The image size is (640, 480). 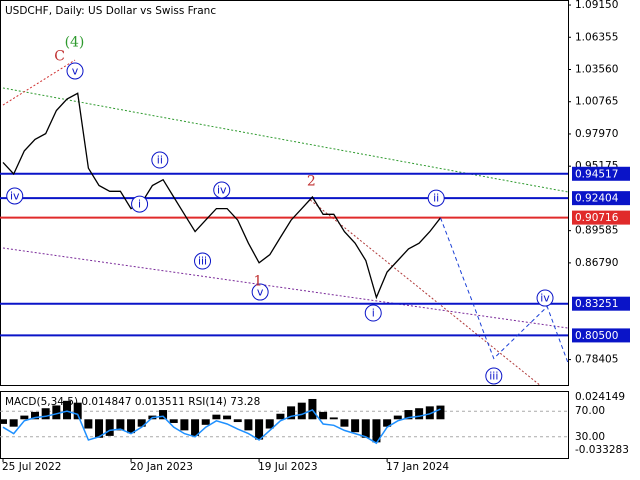 What do you see at coordinates (504, 291) in the screenshot?
I see `price-line` at bounding box center [504, 291].